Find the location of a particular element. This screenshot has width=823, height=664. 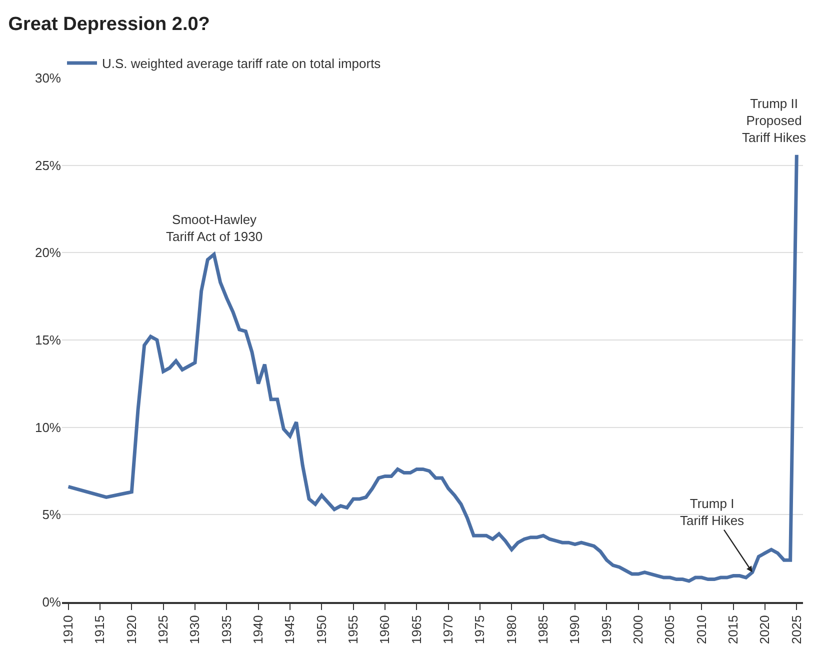

x-tick-label: 1970 is located at coordinates (448, 629).